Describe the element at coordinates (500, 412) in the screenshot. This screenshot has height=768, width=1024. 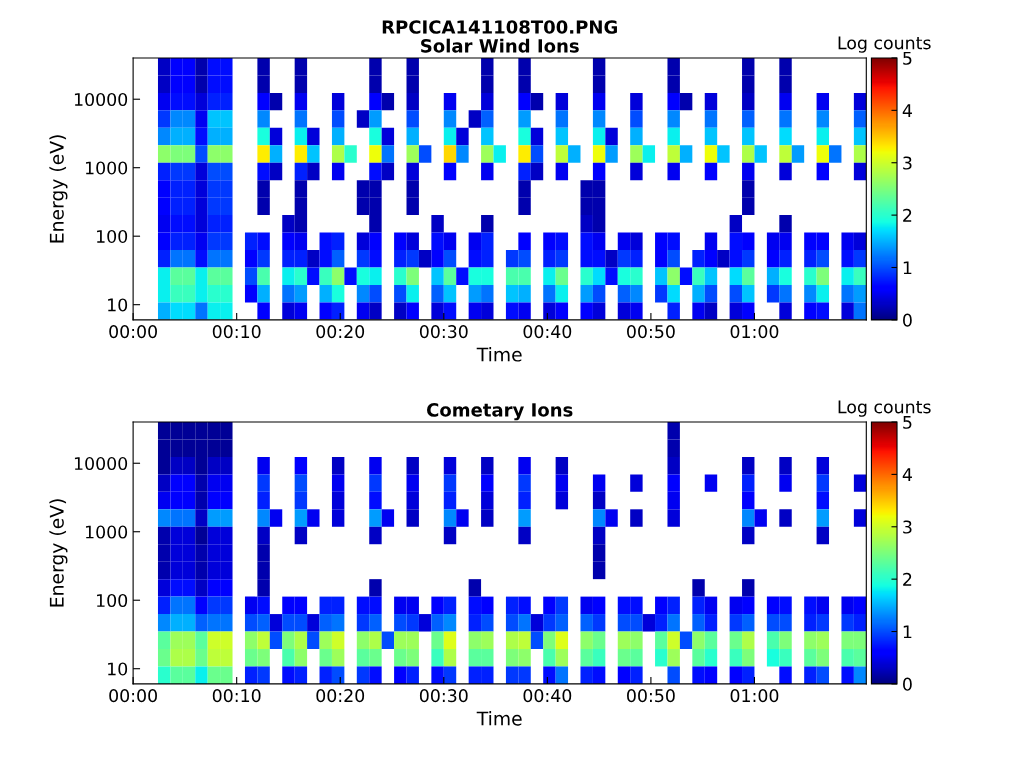
I see `chart-title: Cometary Ions` at that location.